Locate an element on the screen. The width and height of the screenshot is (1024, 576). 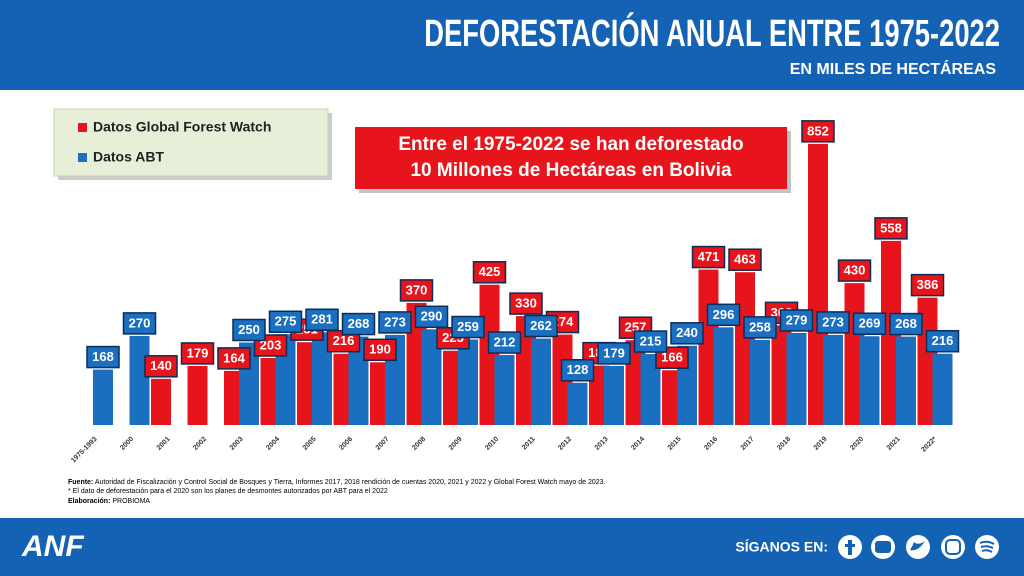
x-tick-label: 2009 is located at coordinates (456, 444).